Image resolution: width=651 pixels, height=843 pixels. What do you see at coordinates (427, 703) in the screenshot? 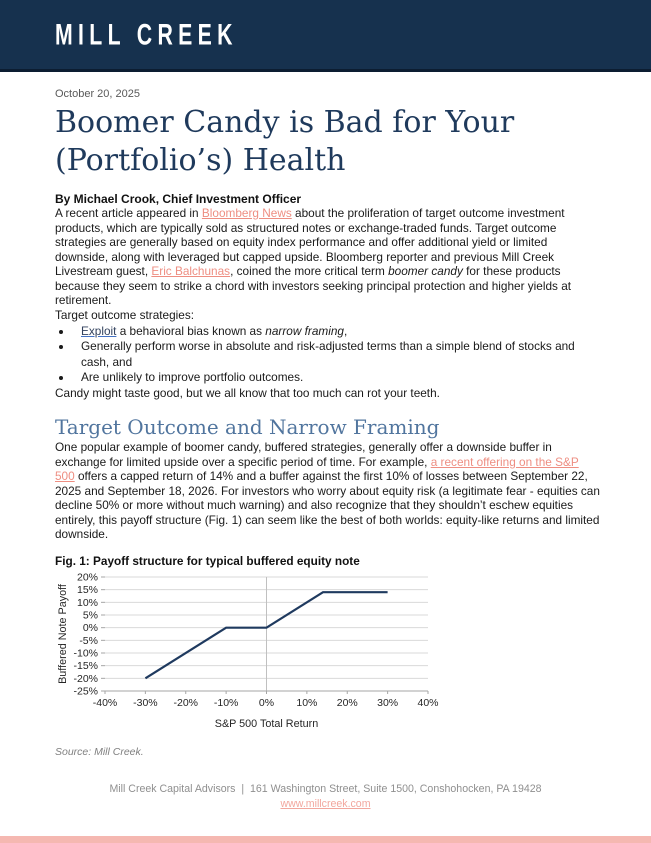
I see `x-tick-label: 40%` at bounding box center [427, 703].